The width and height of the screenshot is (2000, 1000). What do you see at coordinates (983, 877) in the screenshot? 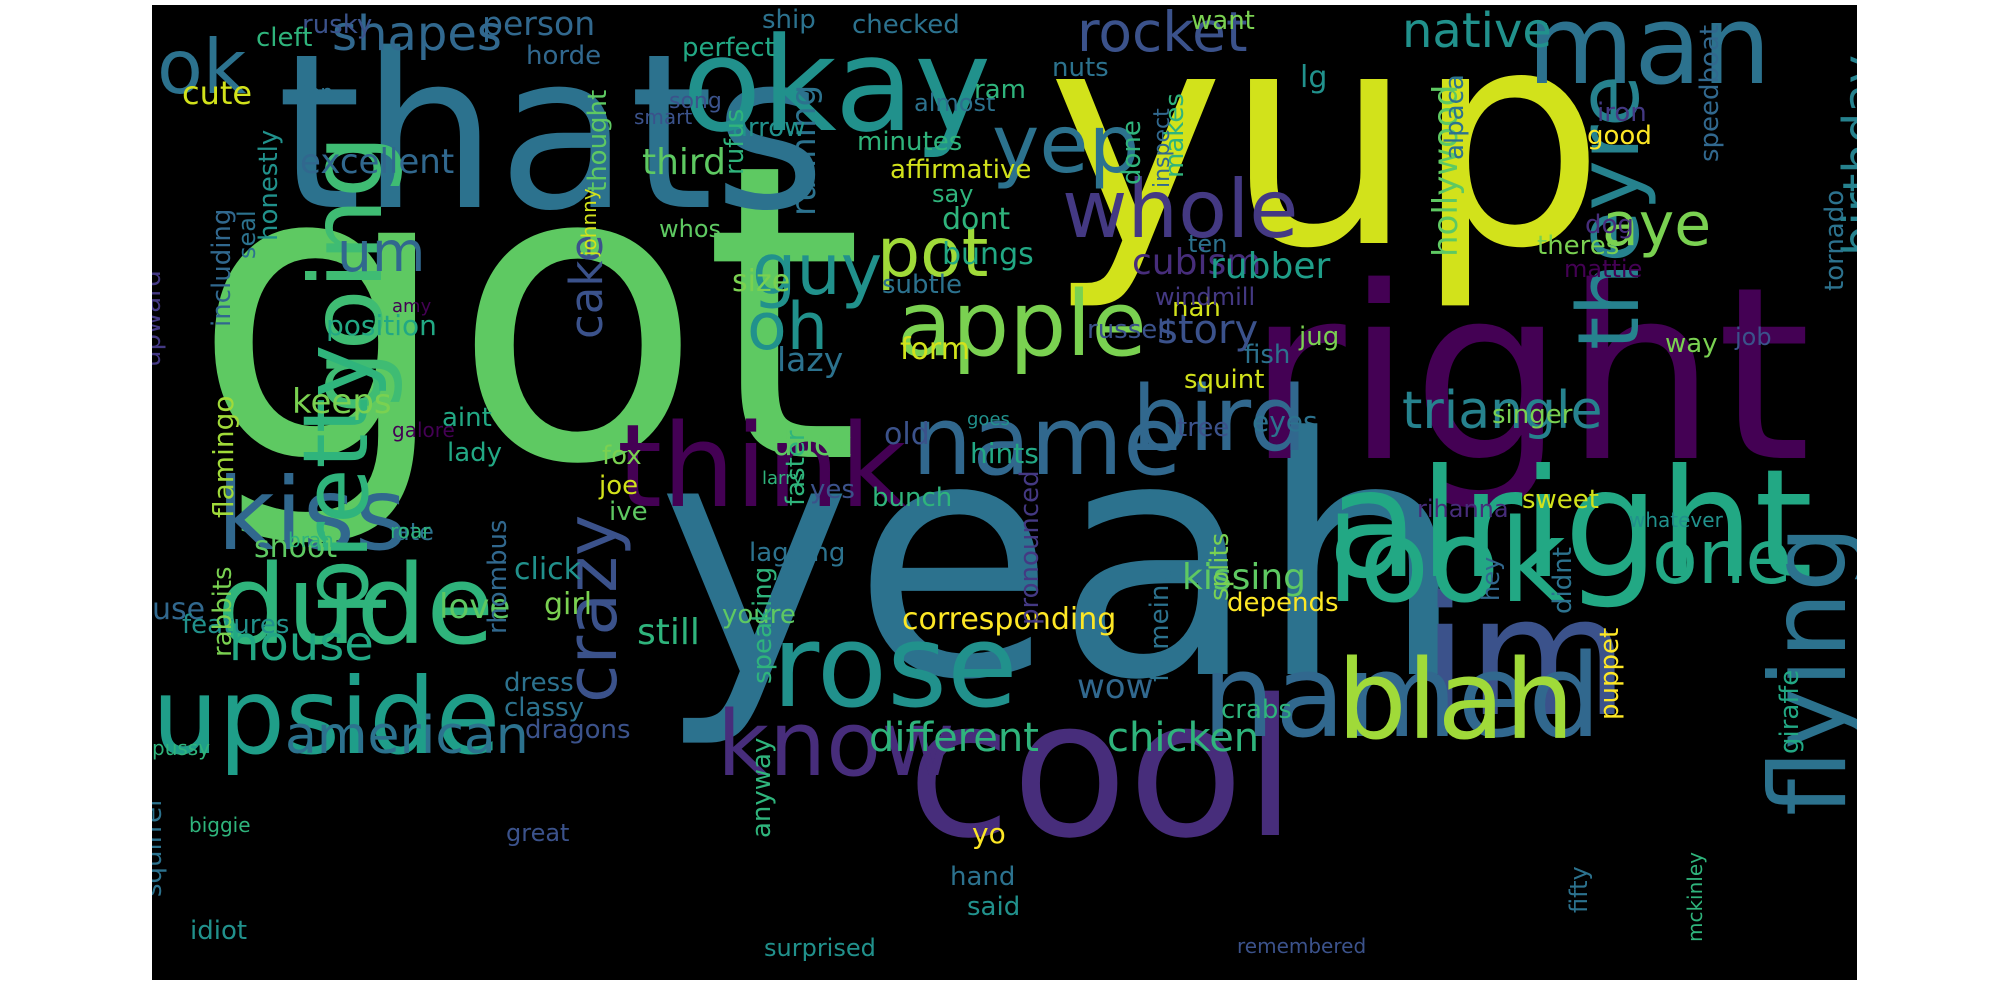
I see `word-hand: hand` at bounding box center [983, 877].